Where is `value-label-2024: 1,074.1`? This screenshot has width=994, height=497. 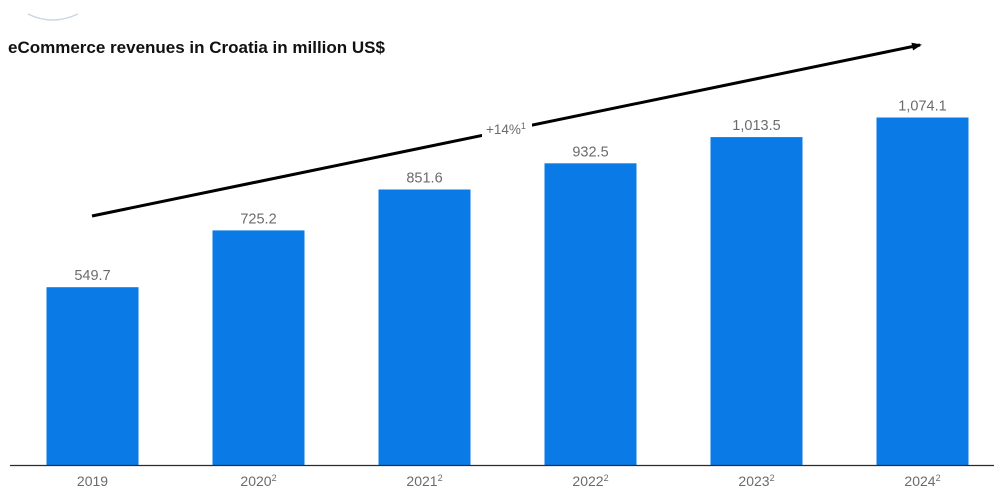
value-label-2024: 1,074.1 is located at coordinates (922, 107).